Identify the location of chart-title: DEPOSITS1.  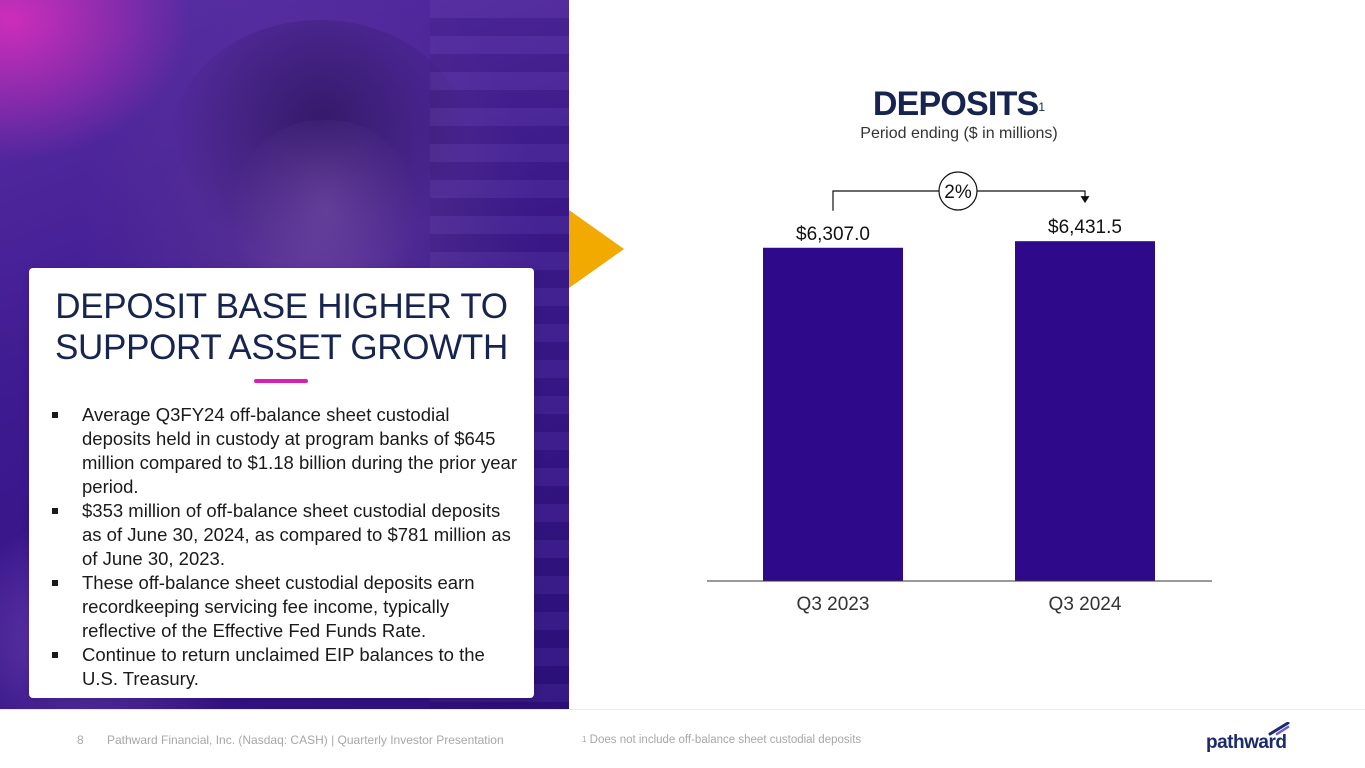
(959, 104).